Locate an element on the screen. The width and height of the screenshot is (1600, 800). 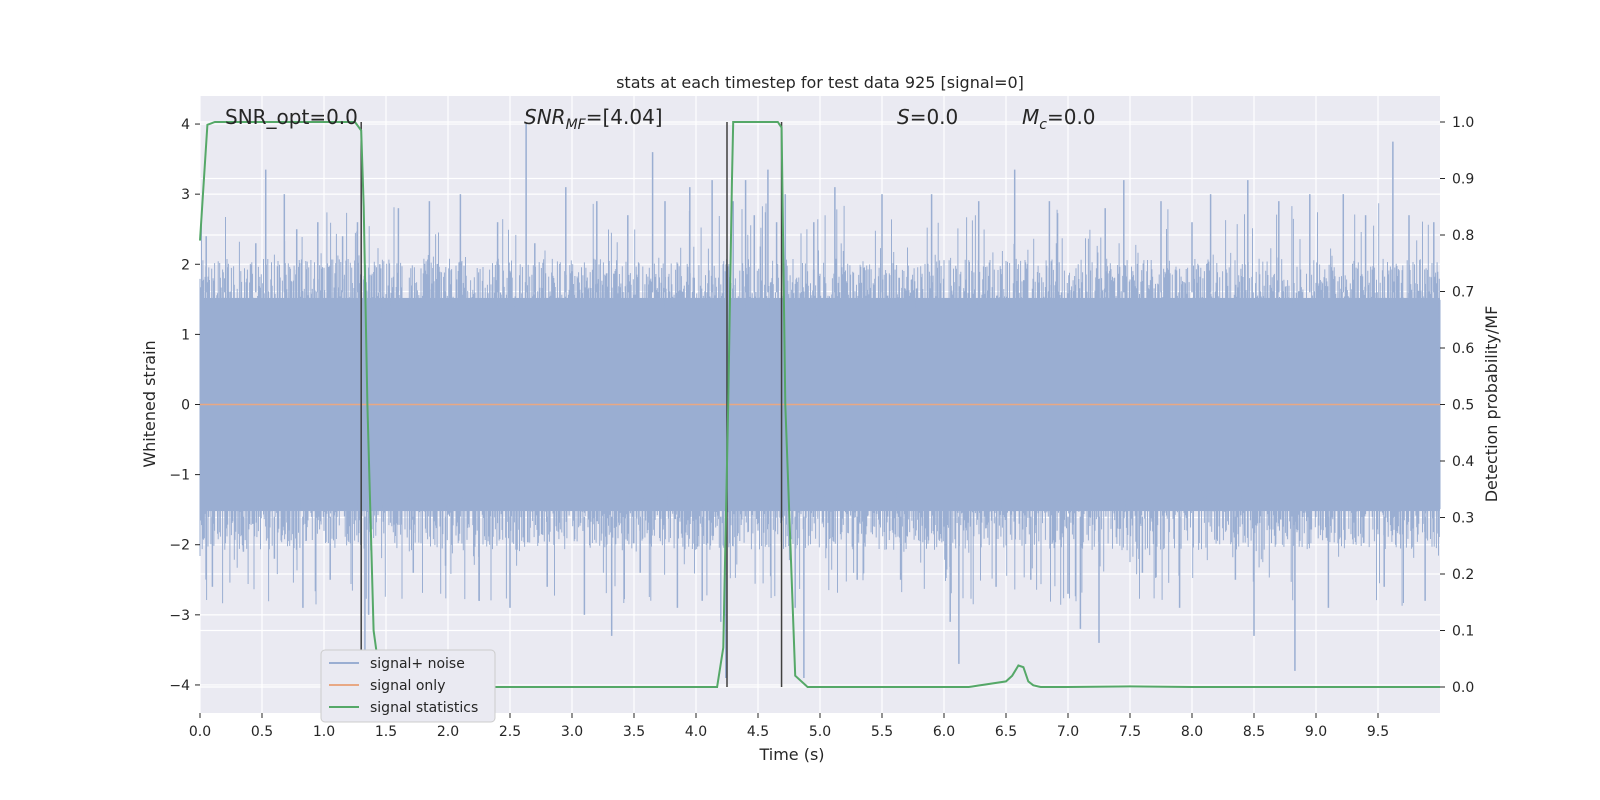
x-tick-label: 2.5 is located at coordinates (510, 732).